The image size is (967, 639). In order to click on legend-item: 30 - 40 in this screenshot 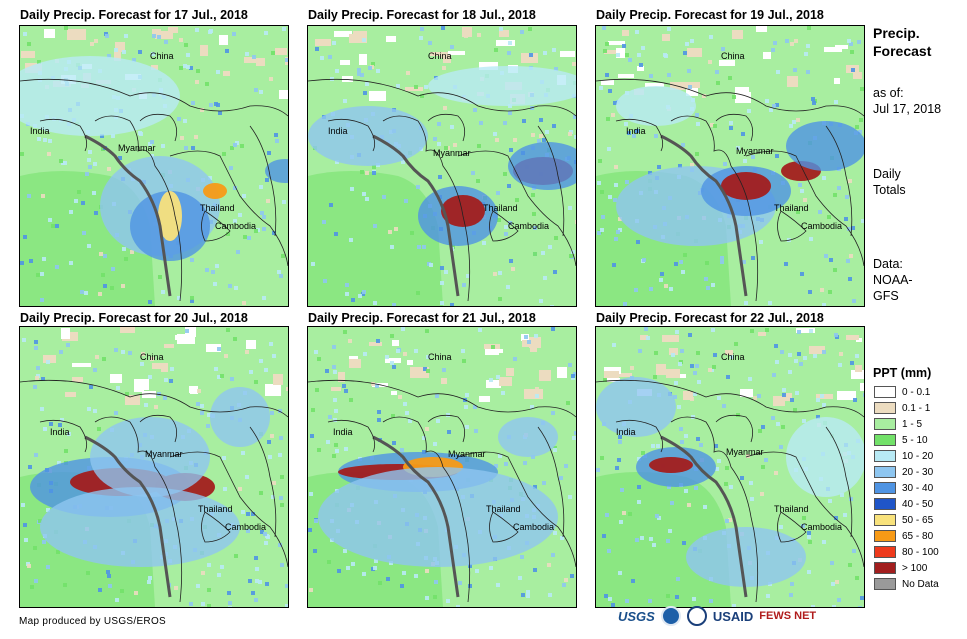, I will do `click(906, 488)`.